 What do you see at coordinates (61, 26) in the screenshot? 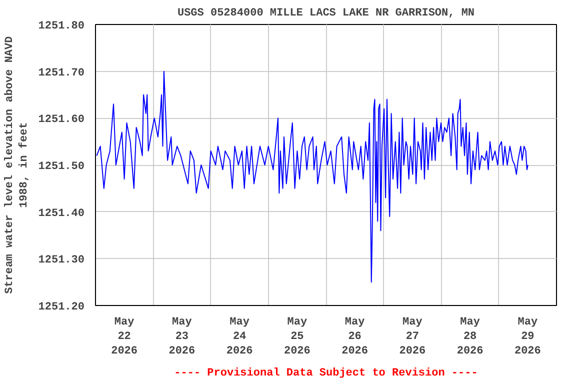
I see `y-tick-label: 1251.80` at bounding box center [61, 26].